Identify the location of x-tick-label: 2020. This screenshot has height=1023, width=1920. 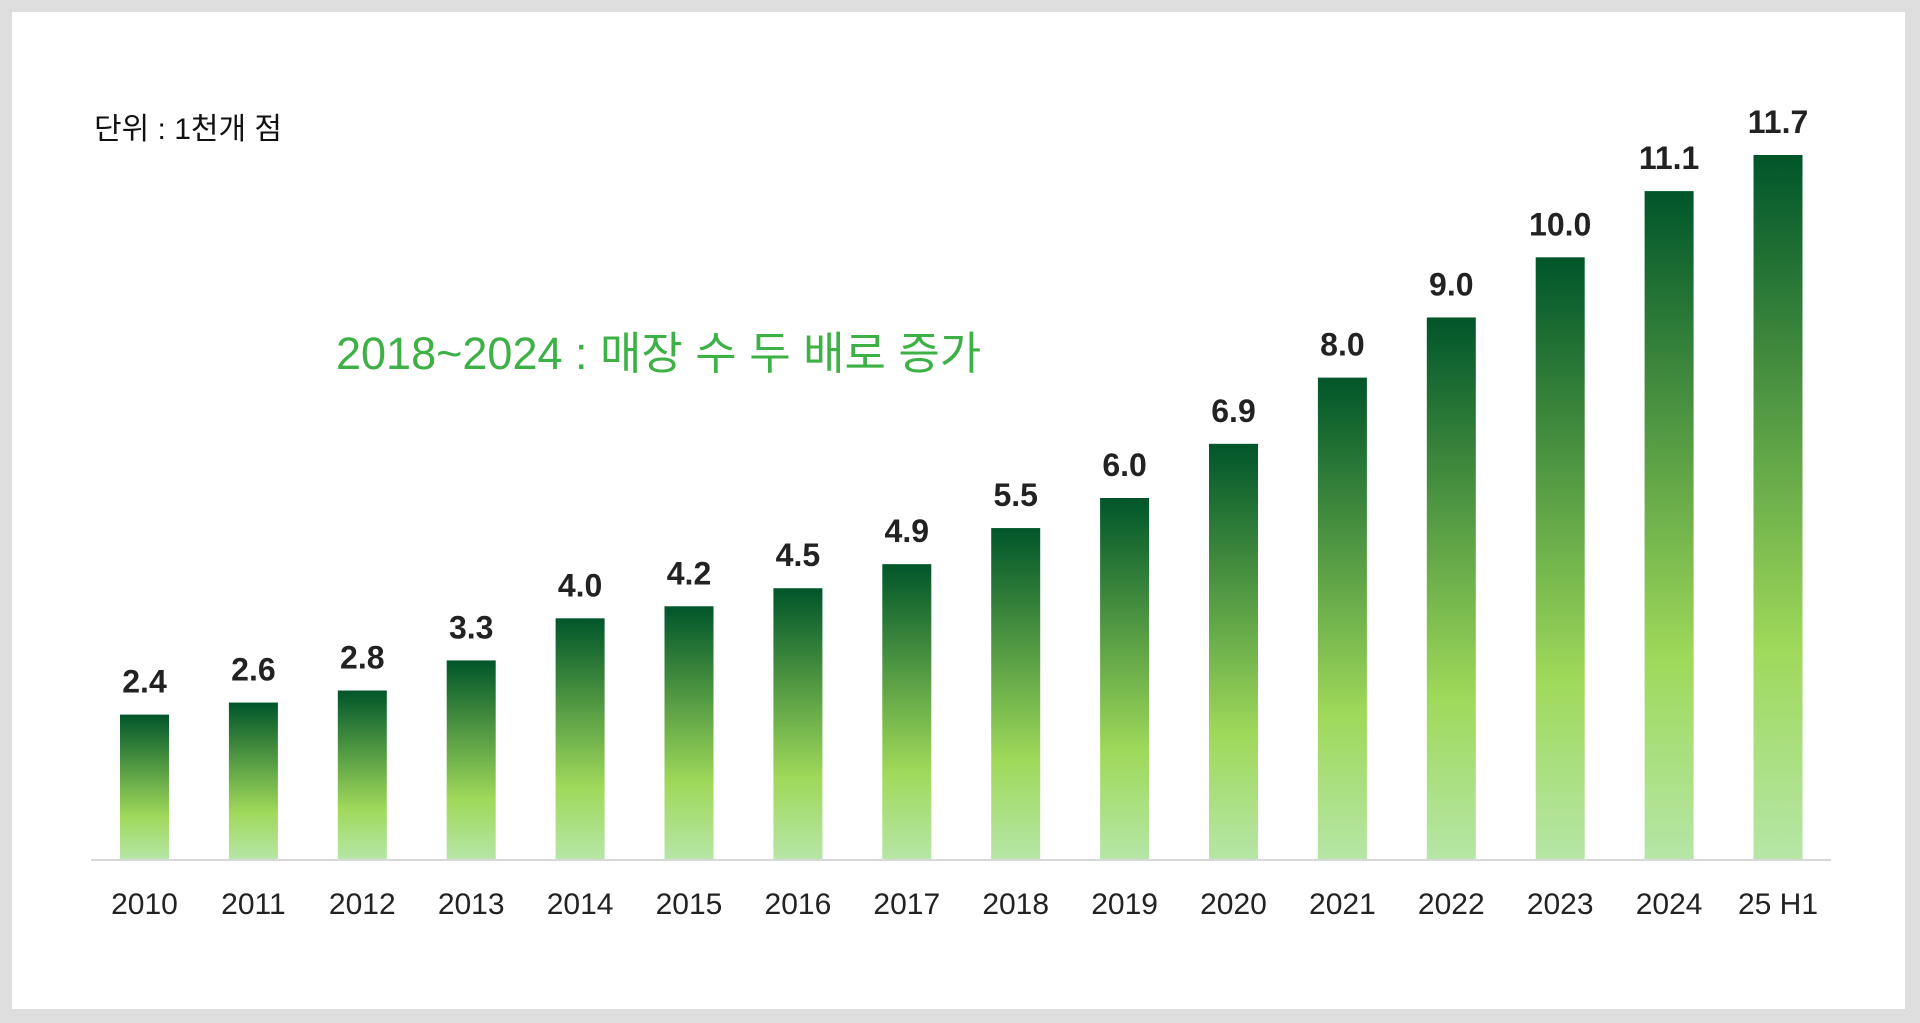
(1233, 904).